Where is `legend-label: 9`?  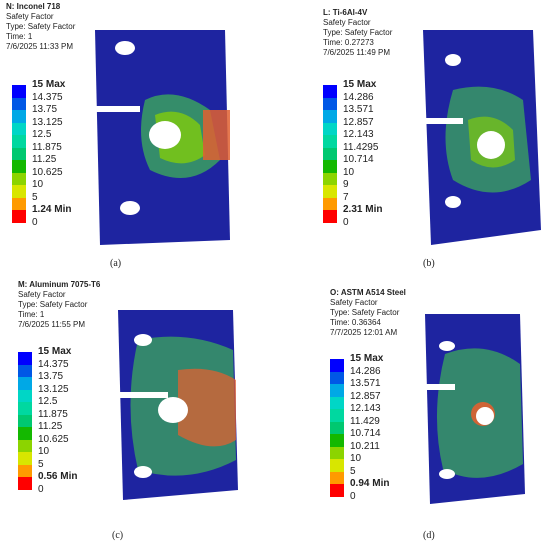
legend-label: 9 is located at coordinates (346, 184).